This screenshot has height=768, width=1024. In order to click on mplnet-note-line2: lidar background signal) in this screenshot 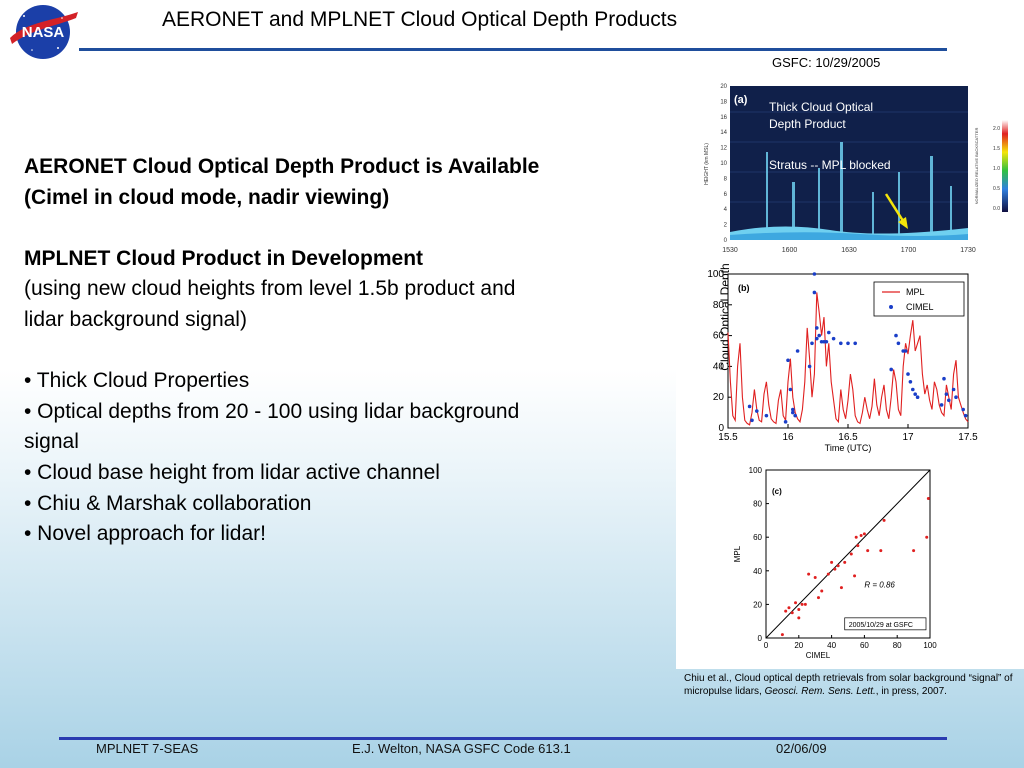, I will do `click(135, 319)`.